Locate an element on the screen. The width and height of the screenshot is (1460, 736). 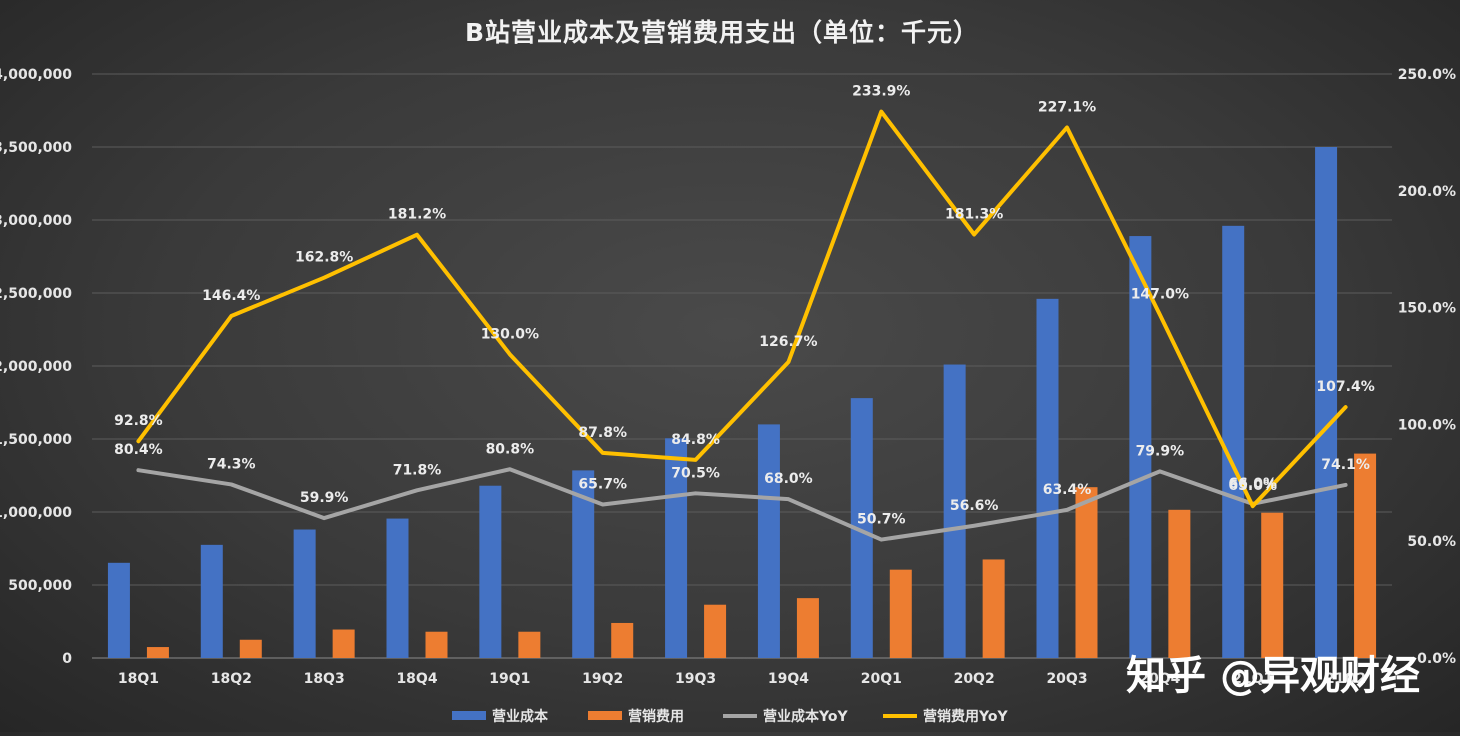
marketing-bar-19Q2 is located at coordinates (622, 640).